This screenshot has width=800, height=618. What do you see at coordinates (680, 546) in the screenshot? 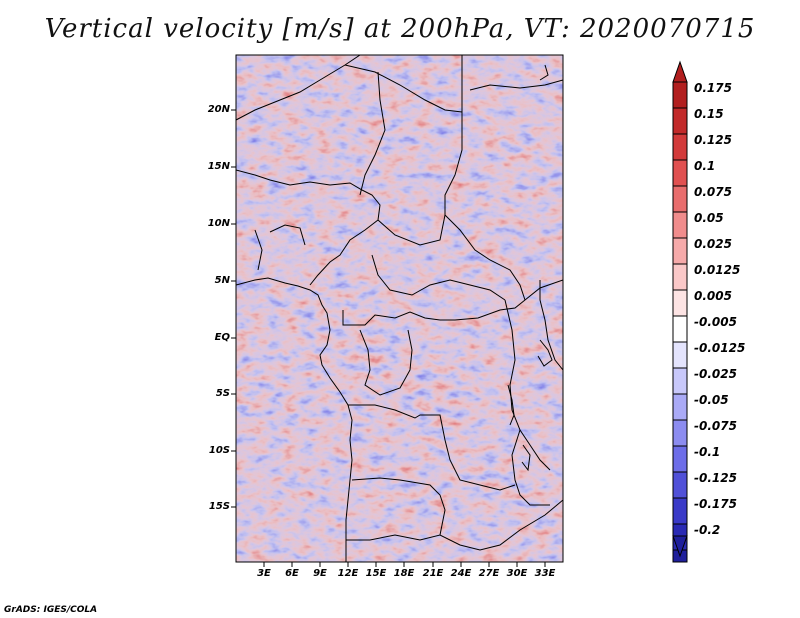
I see `colorbar-bottom-arrow` at bounding box center [680, 546].